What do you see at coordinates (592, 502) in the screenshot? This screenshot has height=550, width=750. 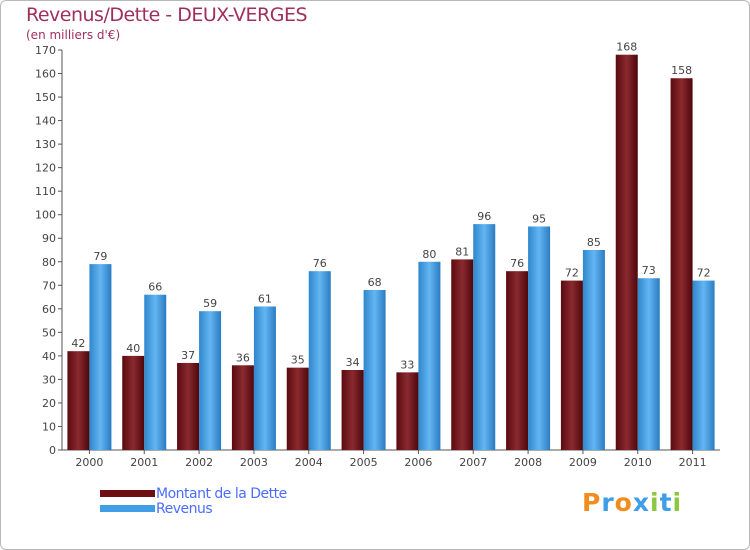 I see `logo-letter: P` at bounding box center [592, 502].